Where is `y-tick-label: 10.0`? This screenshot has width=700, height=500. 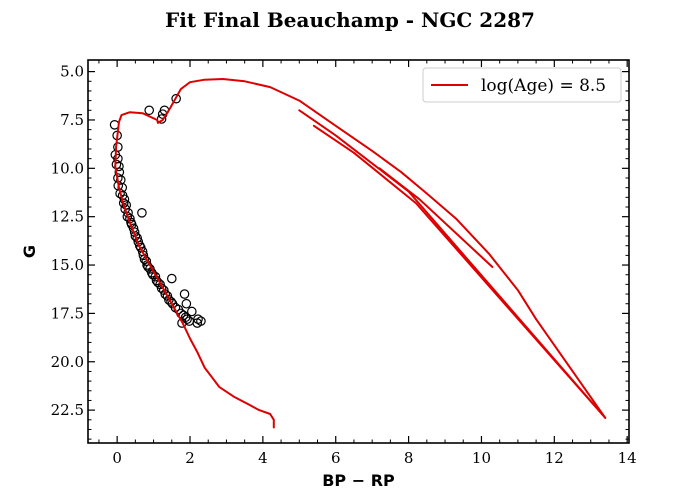
y-tick-label: 10.0 is located at coordinates (67, 168).